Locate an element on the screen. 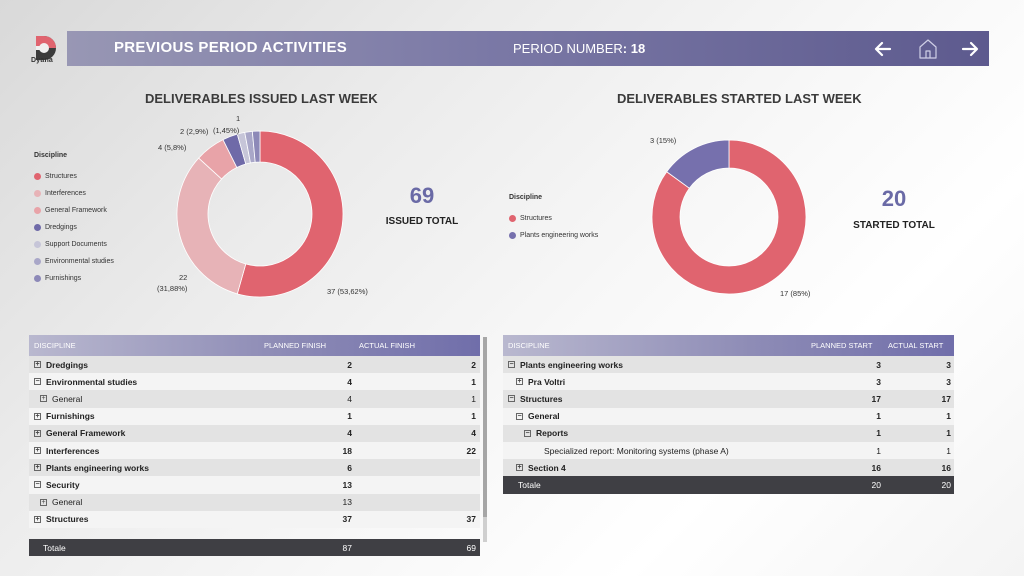 This screenshot has height=576, width=1024. slice-plants-engineering-works is located at coordinates (698, 164).